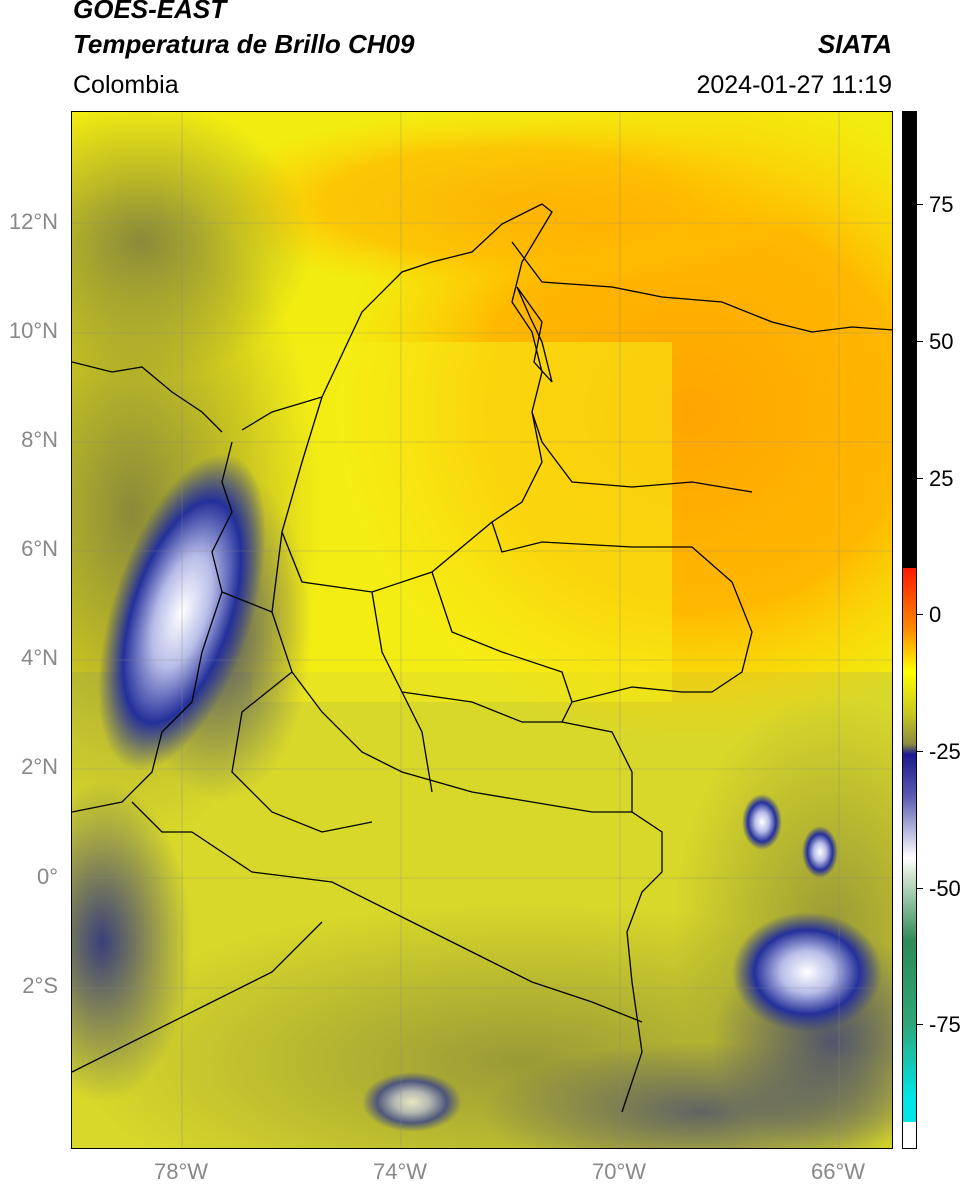 This screenshot has height=1190, width=966. I want to click on pacific-coast, so click(152, 627).